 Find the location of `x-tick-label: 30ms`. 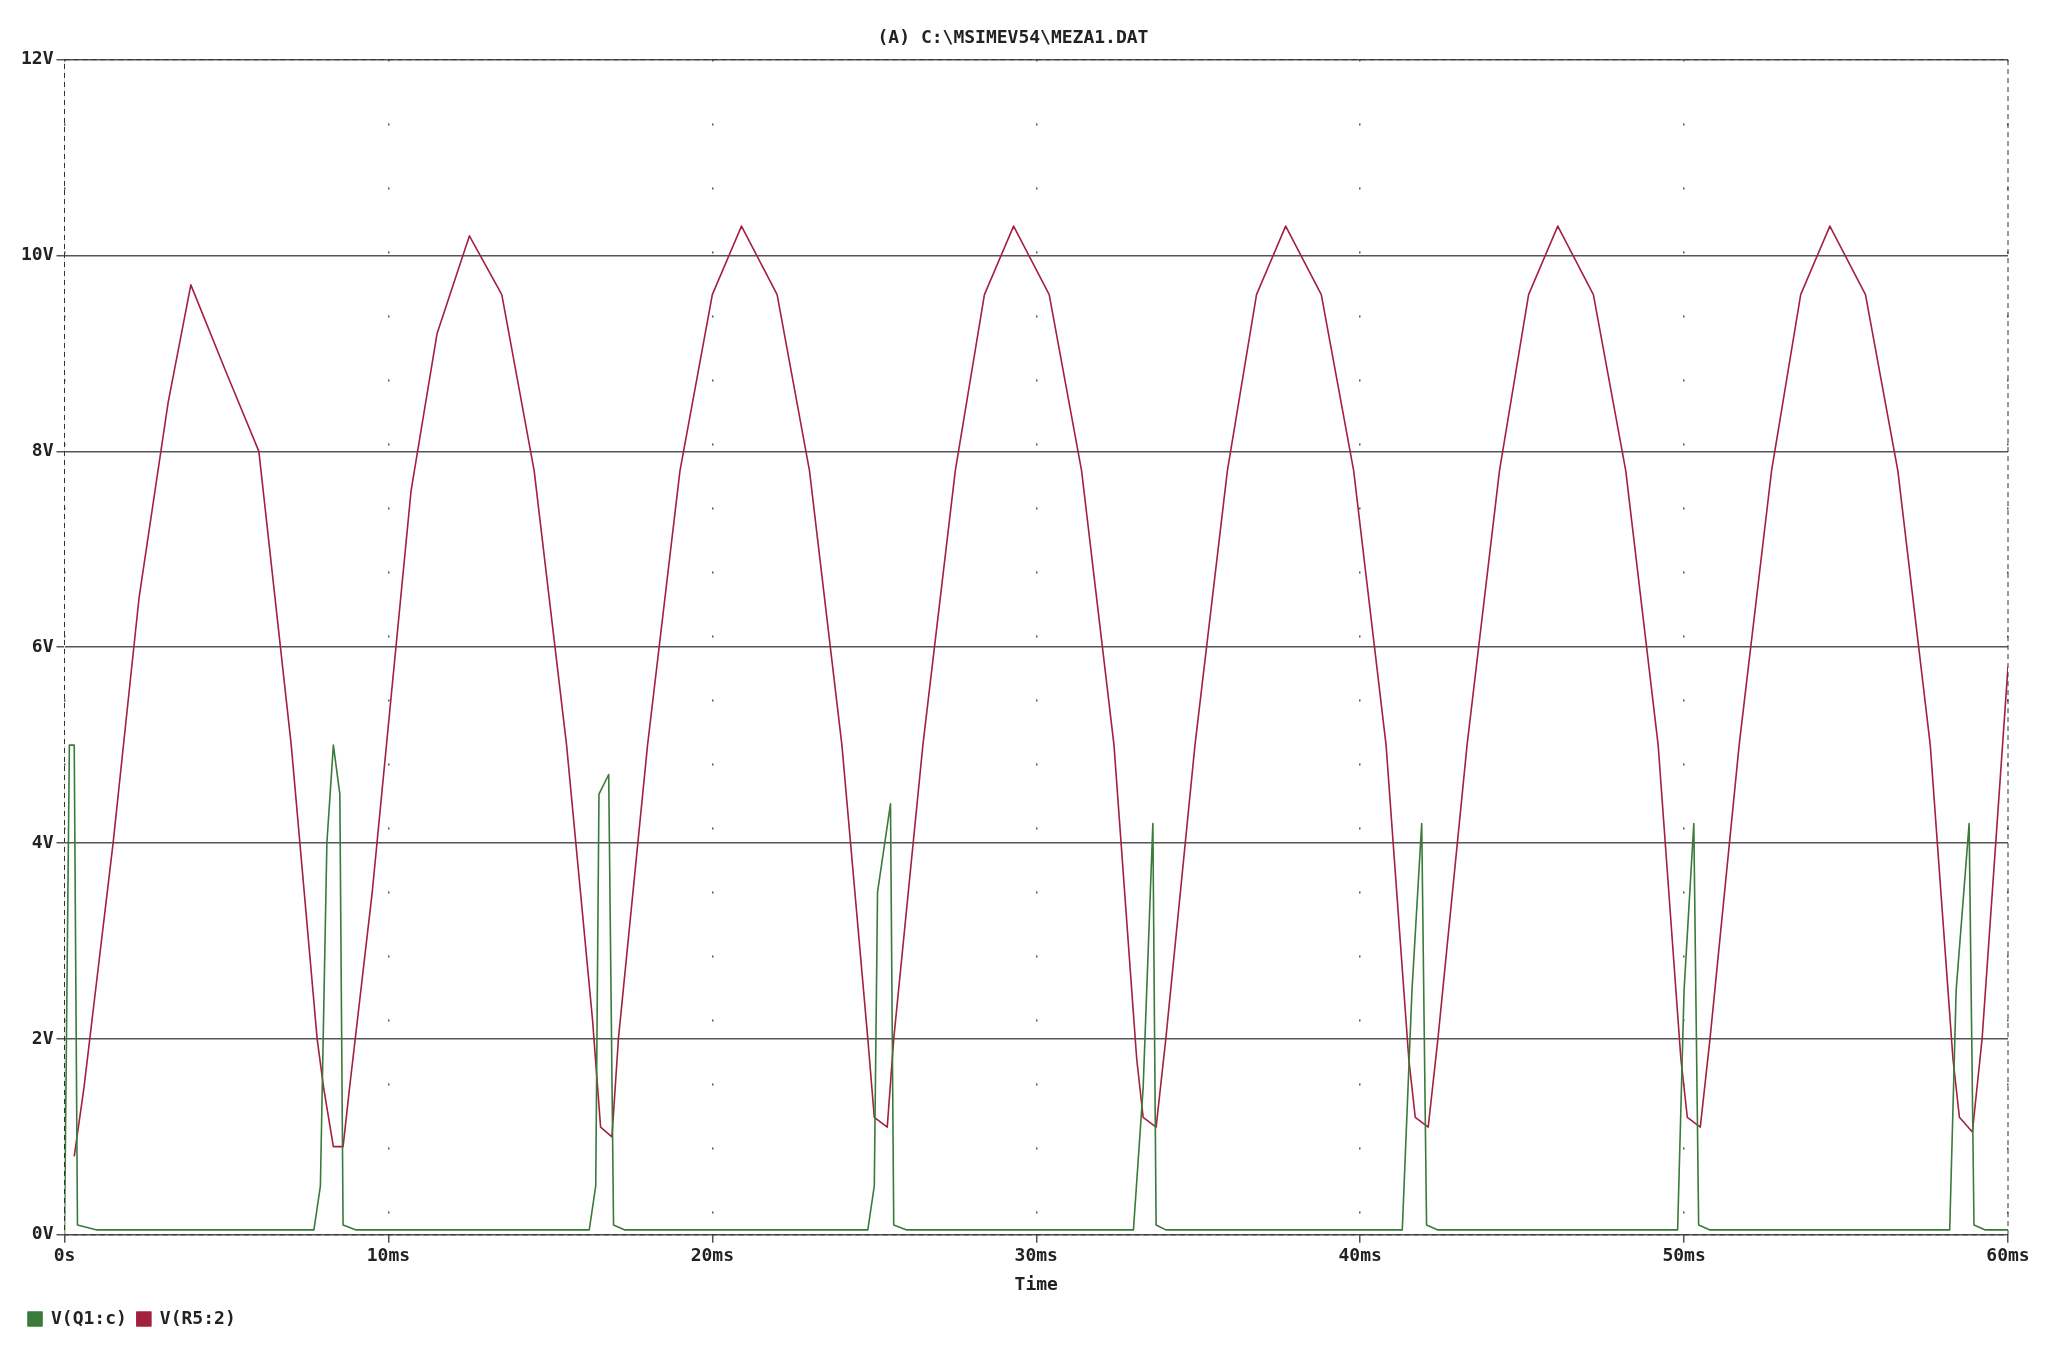

x-tick-label: 30ms is located at coordinates (1036, 1255).